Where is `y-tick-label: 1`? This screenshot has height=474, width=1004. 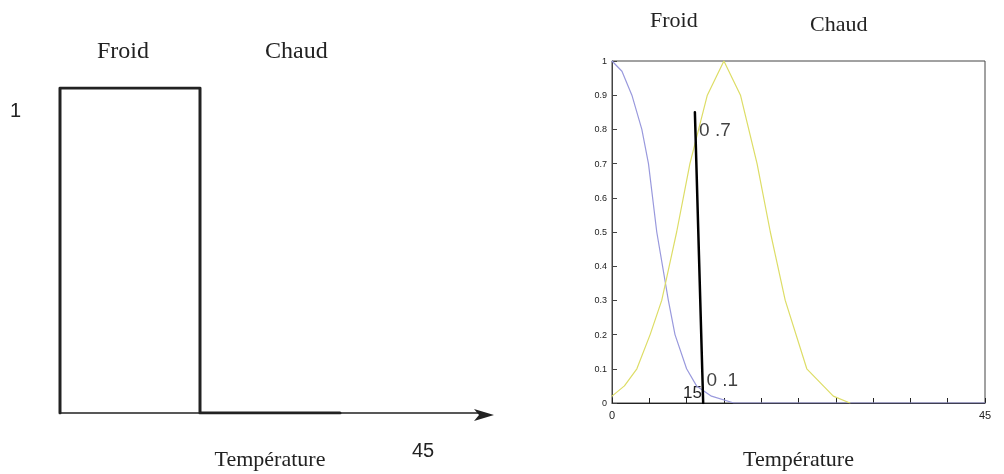
y-tick-label: 1 is located at coordinates (604, 61).